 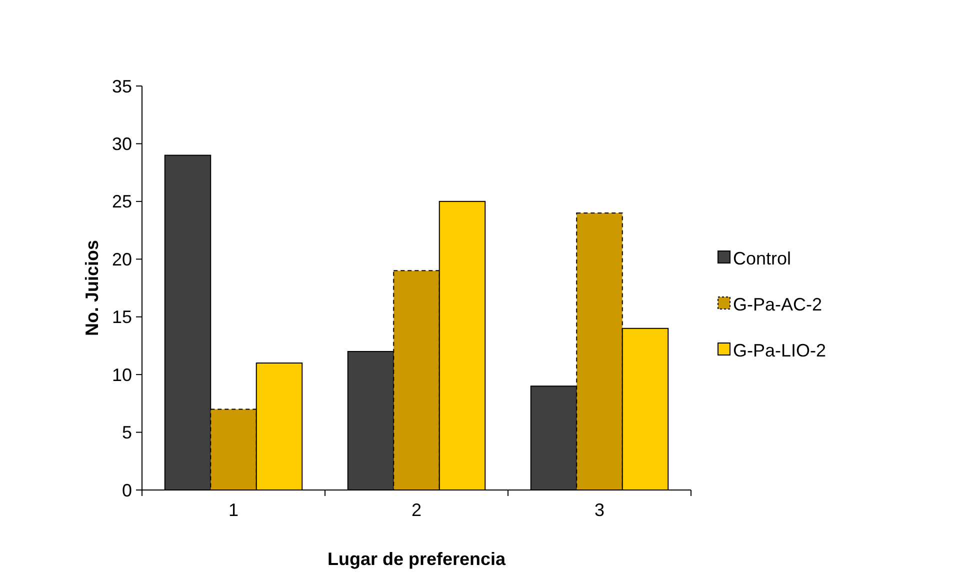 I want to click on y-tick-label: 20, so click(x=122, y=259).